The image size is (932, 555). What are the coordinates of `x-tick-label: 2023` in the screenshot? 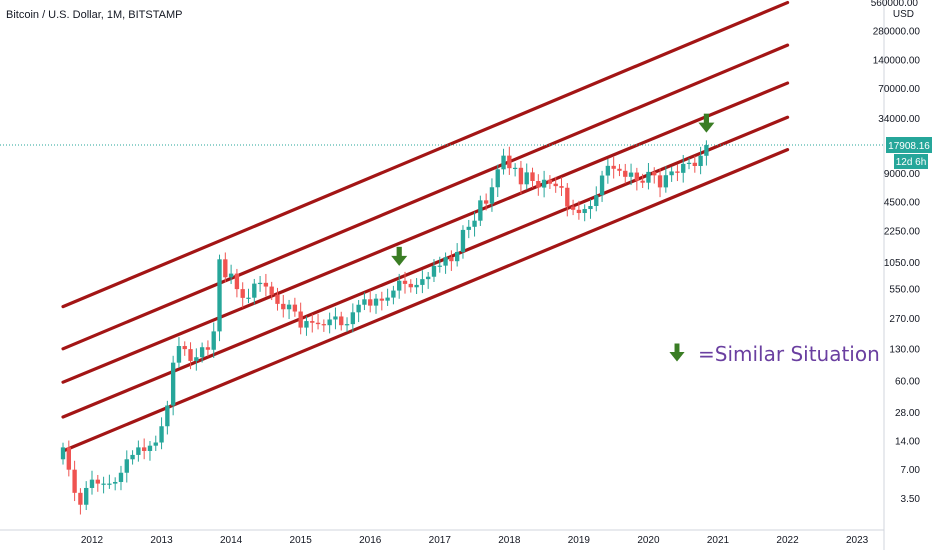 It's located at (857, 540).